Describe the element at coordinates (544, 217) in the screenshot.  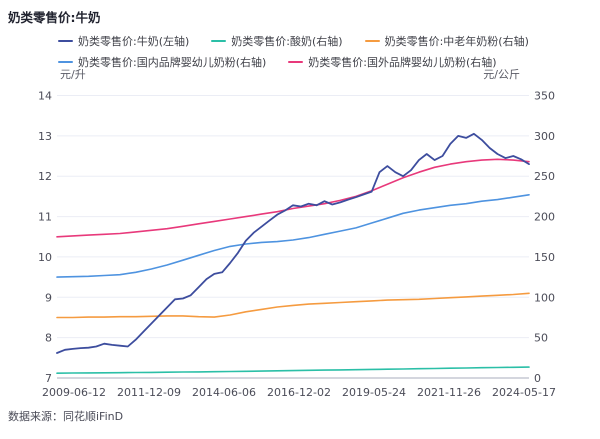
I see `y-axis-right-tick: 200` at that location.